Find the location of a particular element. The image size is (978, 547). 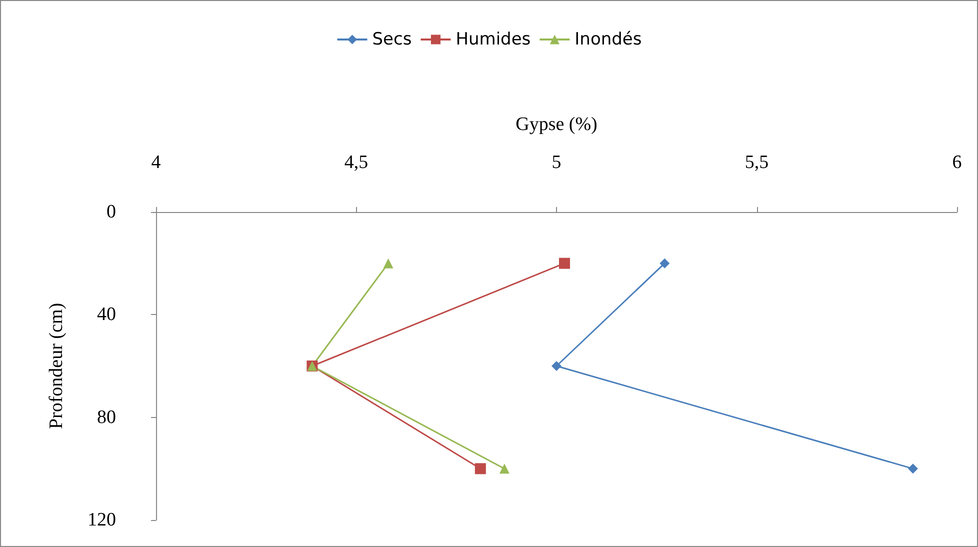

y-tick-label: 120 is located at coordinates (102, 520).